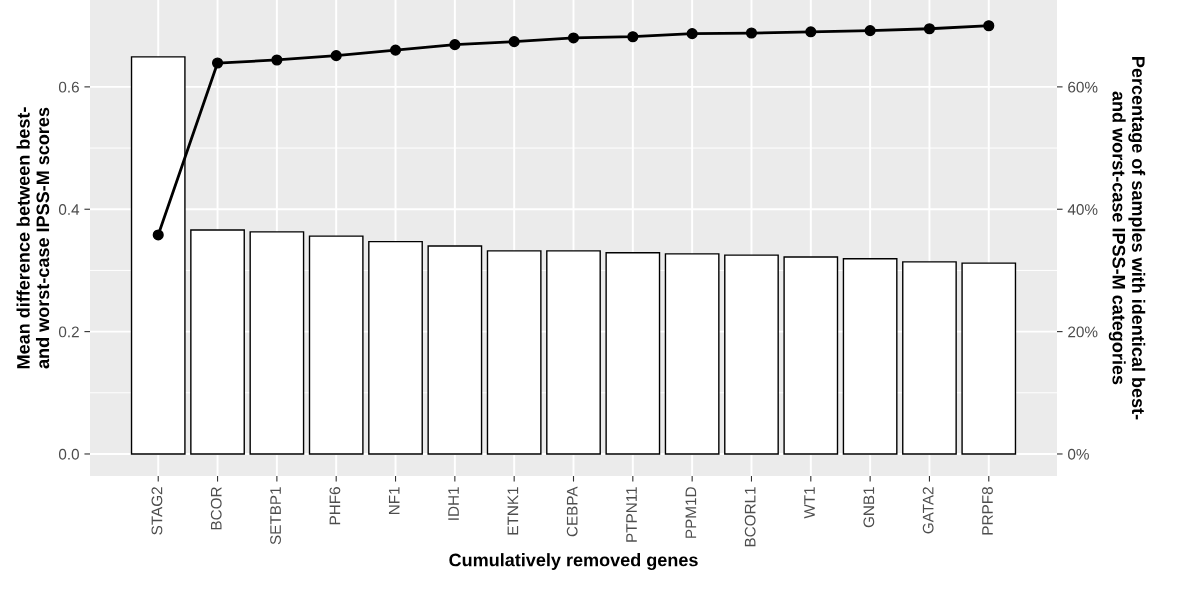 The width and height of the screenshot is (1184, 590). I want to click on x-tick-label: CEBPA, so click(572, 511).